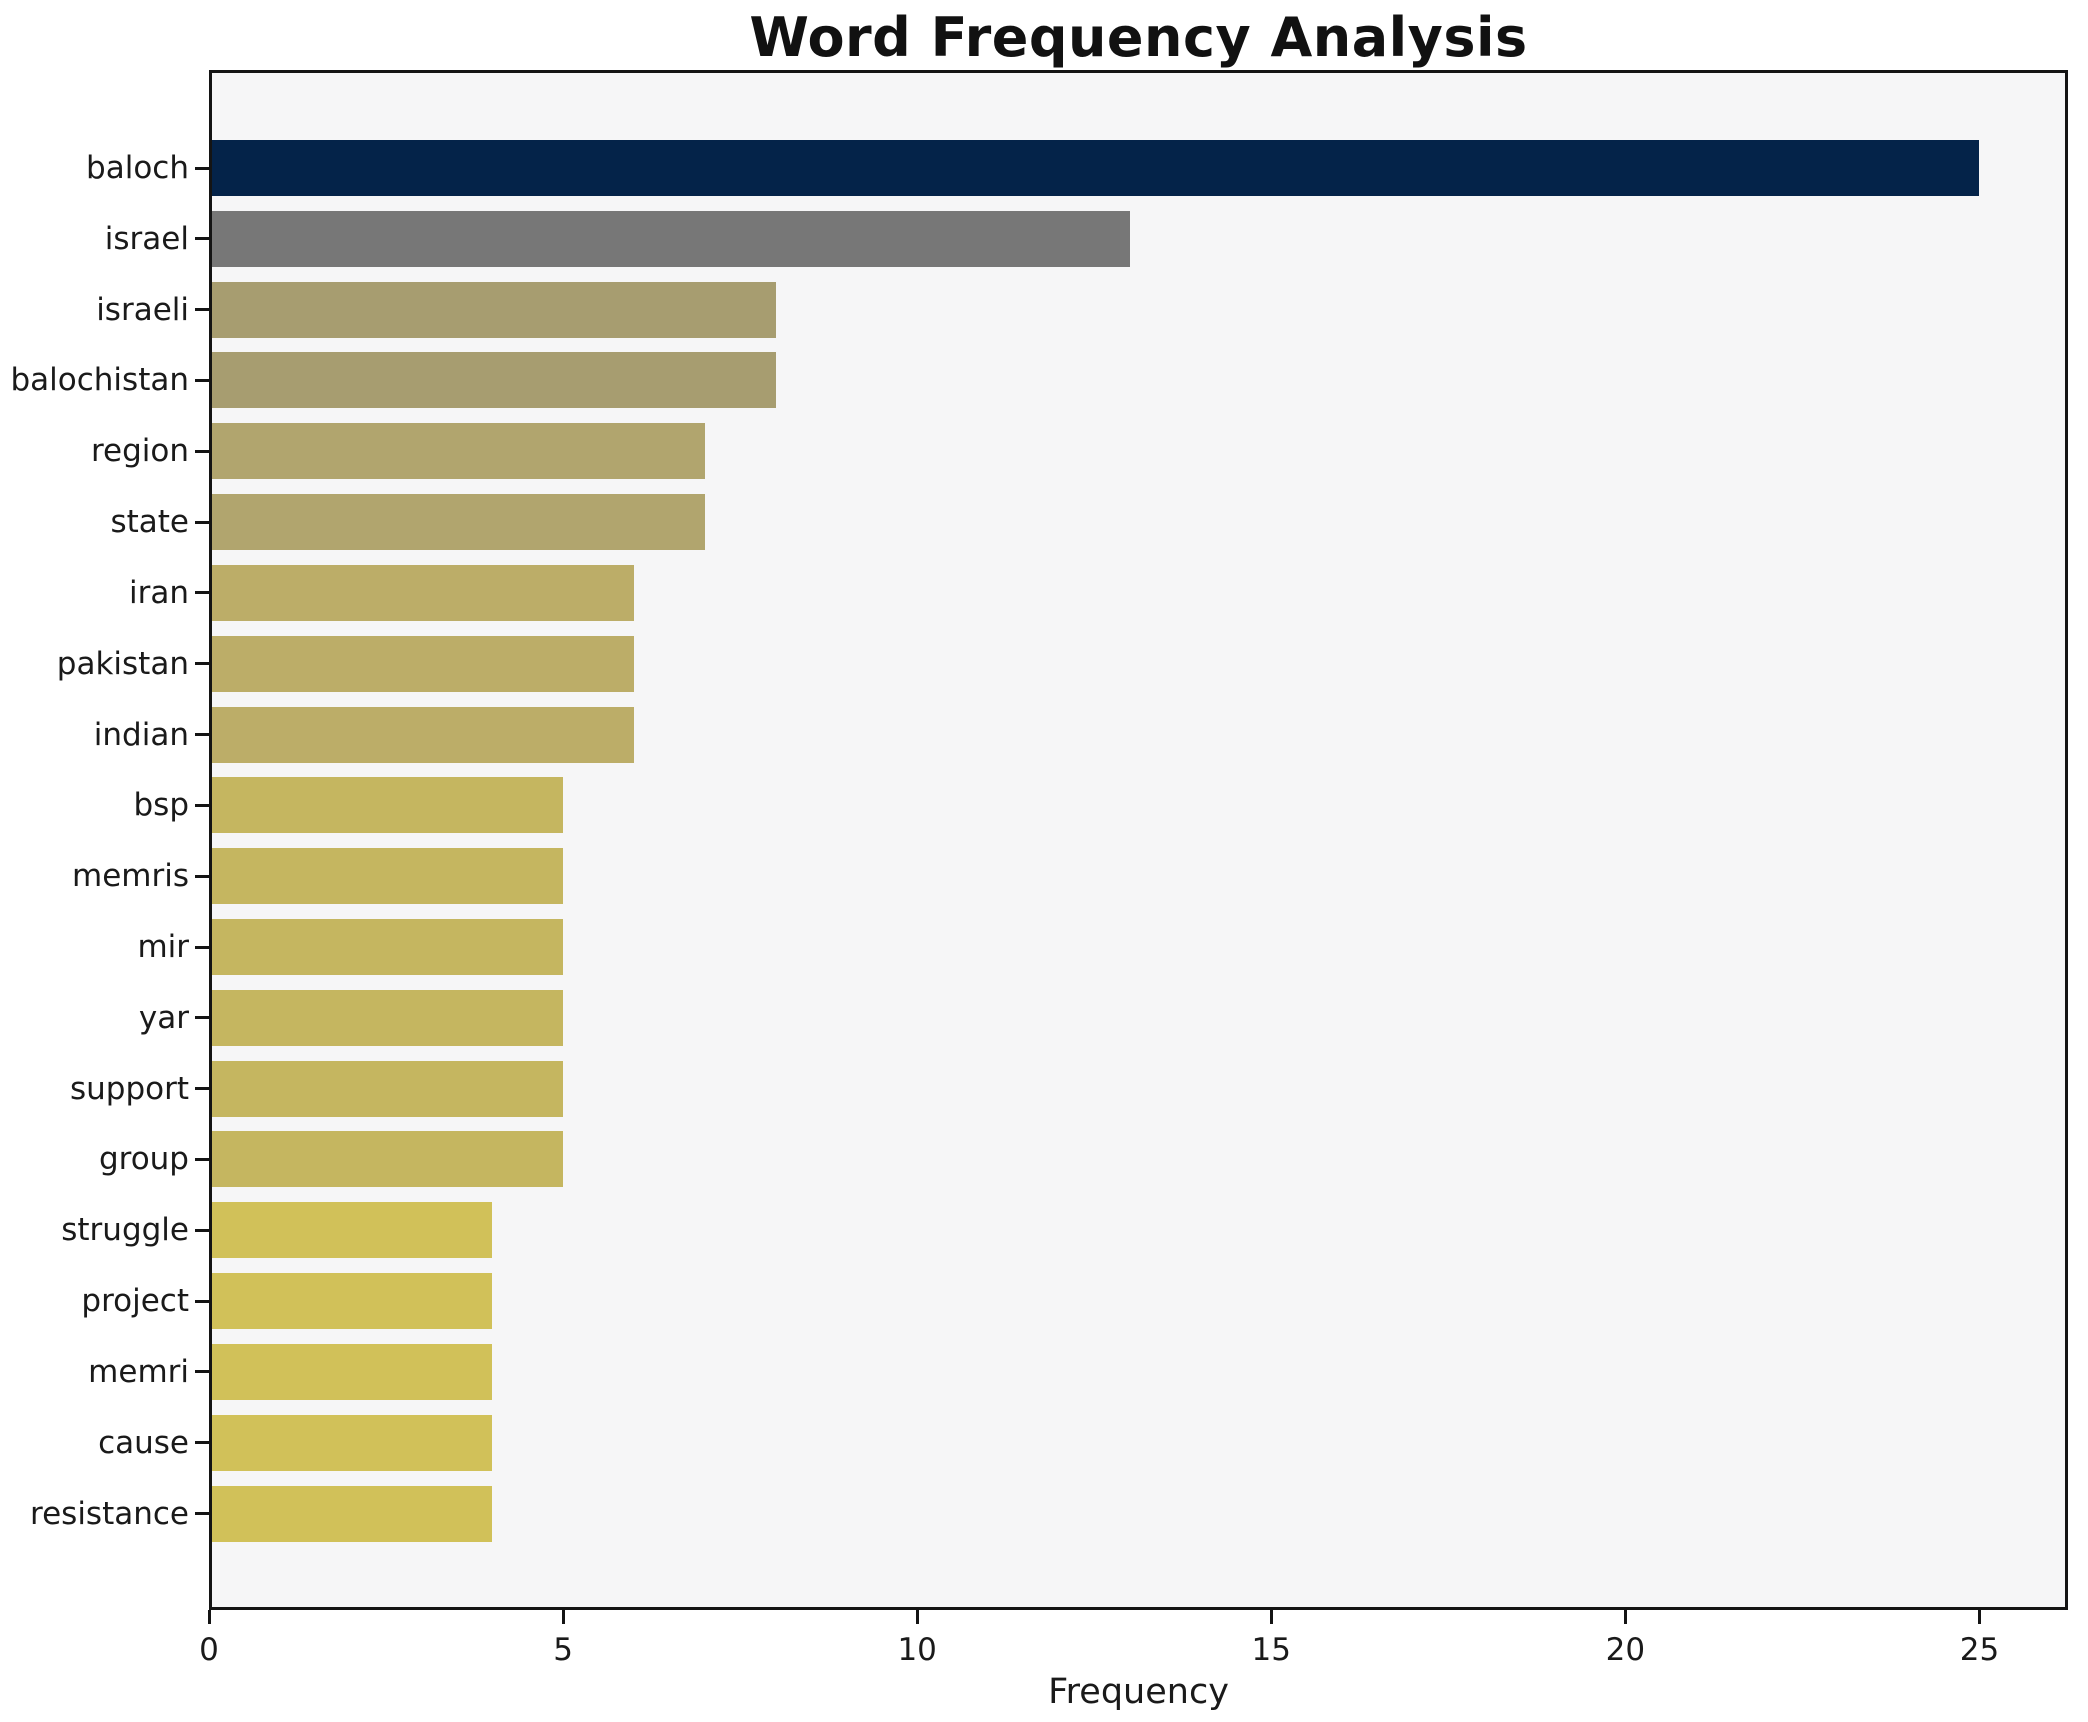 This screenshot has width=2088, height=1722. I want to click on bar-yar, so click(386, 1017).